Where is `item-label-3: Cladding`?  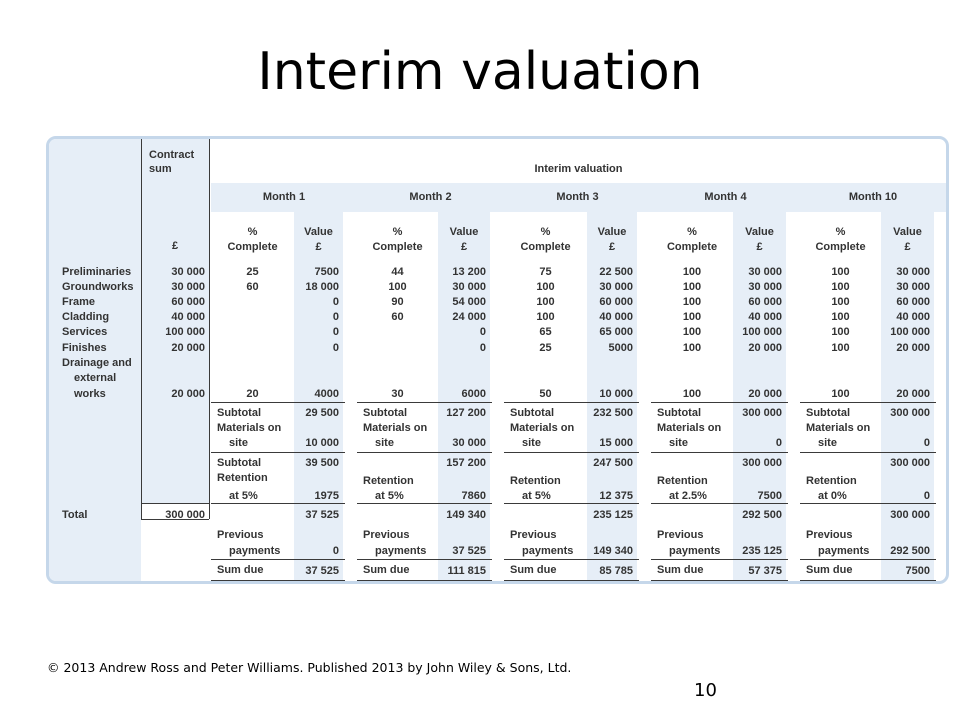
item-label-3: Cladding is located at coordinates (86, 317).